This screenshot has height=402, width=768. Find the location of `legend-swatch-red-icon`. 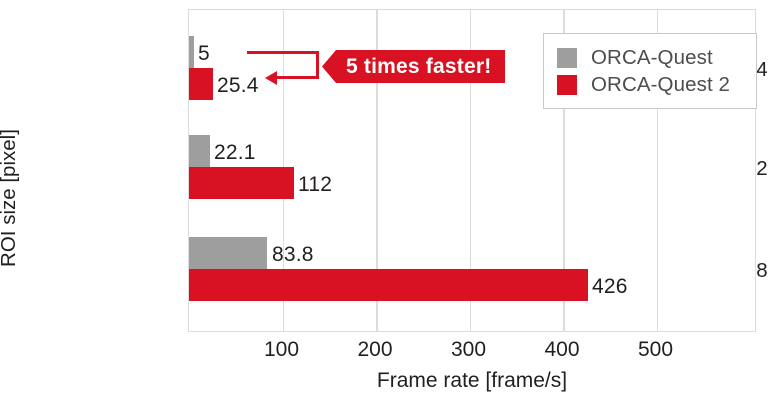

legend-swatch-red-icon is located at coordinates (567, 84).